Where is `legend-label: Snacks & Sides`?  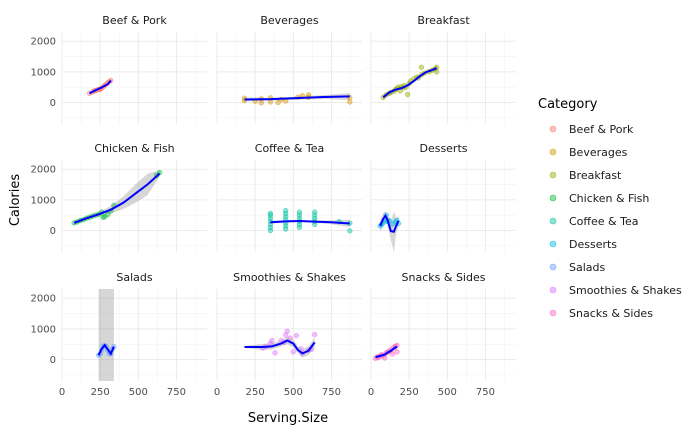
legend-label: Snacks & Sides is located at coordinates (611, 313).